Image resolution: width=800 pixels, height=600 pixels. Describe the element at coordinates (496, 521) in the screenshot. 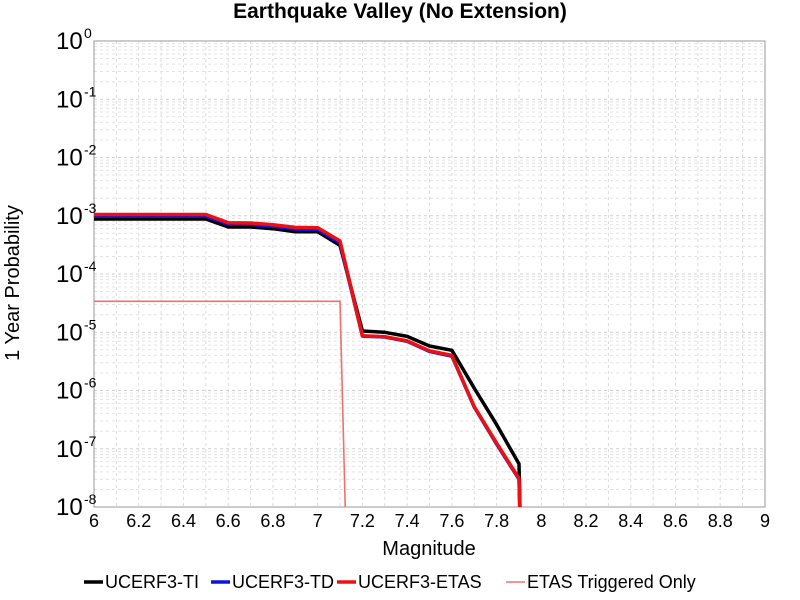

I see `x-tick-label: 7.8` at that location.